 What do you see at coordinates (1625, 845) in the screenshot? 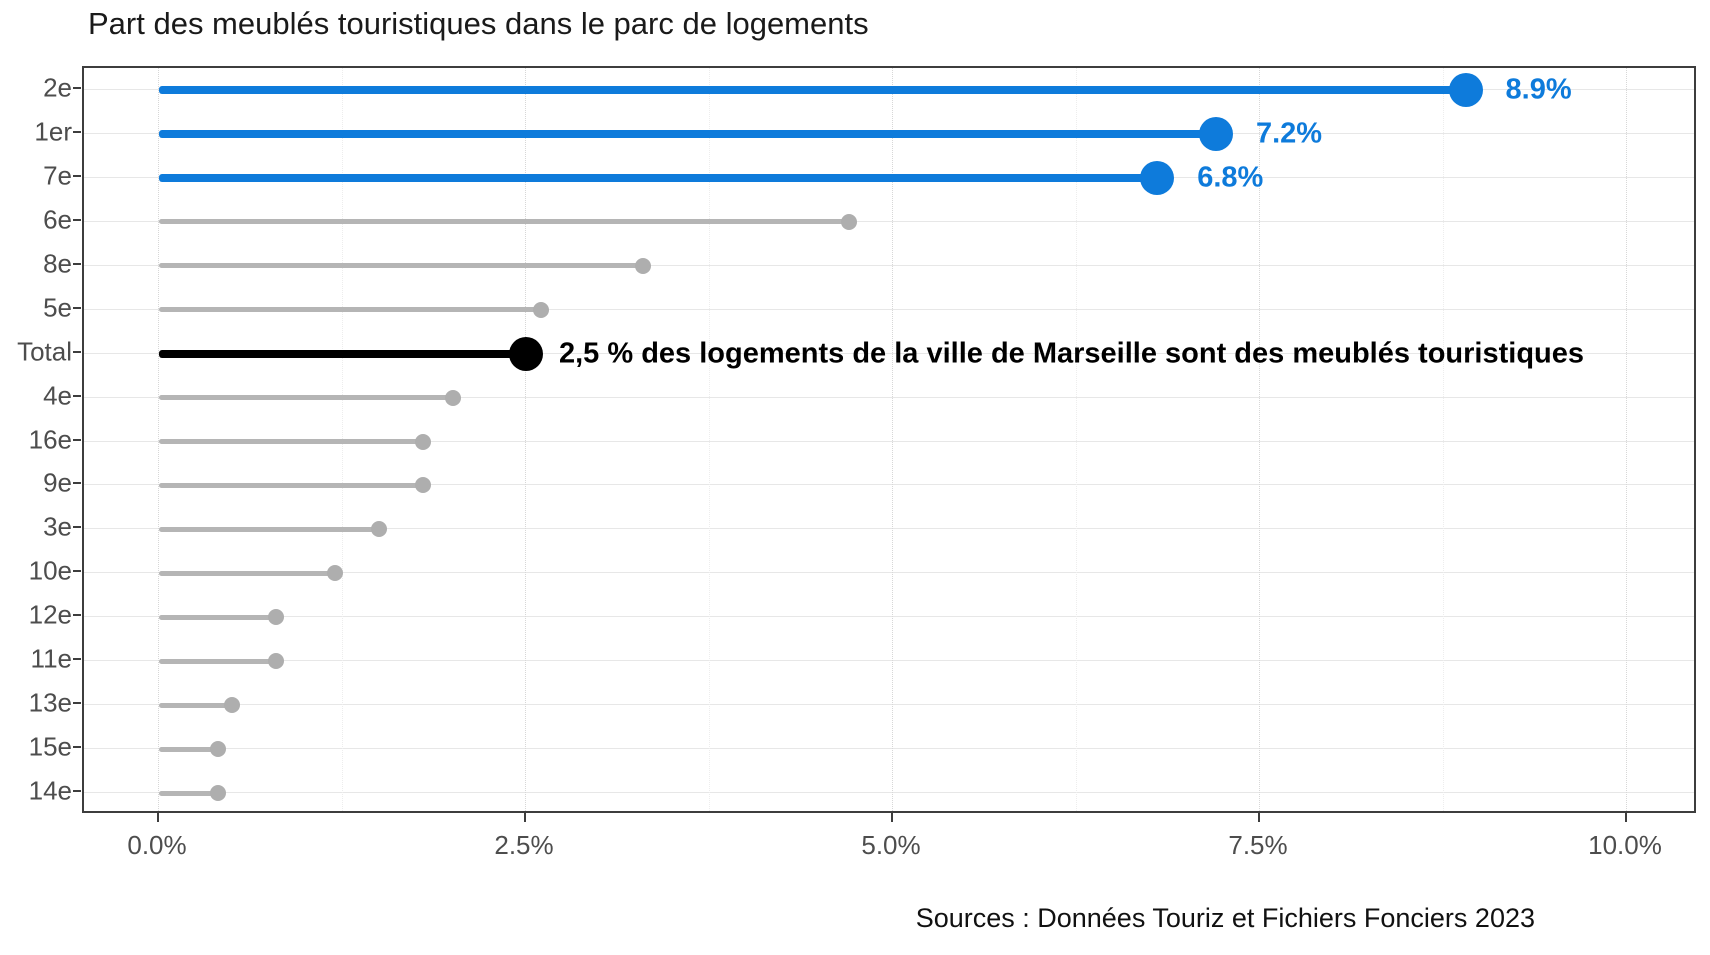
I see `x-axis-tick-label: 10.0%` at bounding box center [1625, 845].